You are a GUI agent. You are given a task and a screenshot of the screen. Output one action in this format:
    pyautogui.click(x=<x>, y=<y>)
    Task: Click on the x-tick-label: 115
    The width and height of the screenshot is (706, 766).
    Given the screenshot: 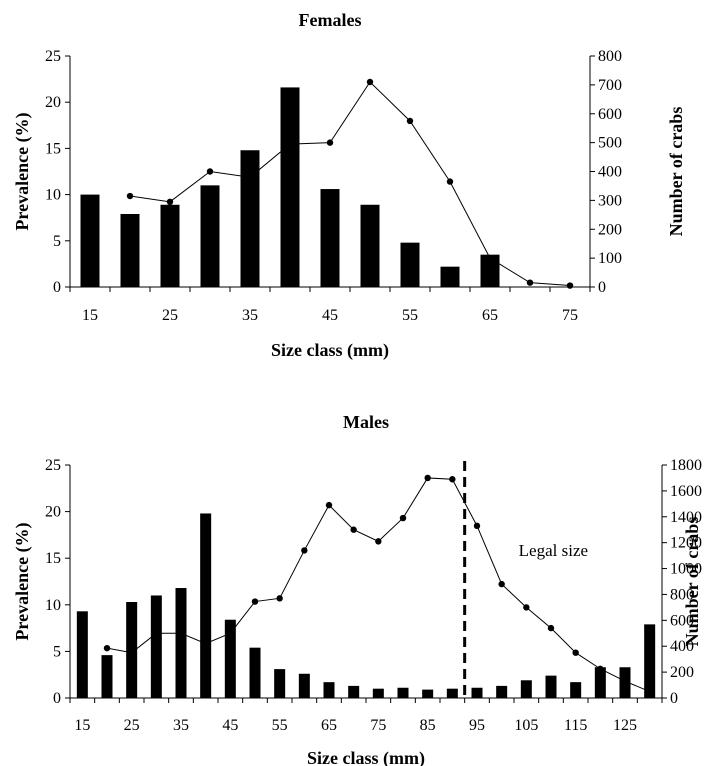 What is the action you would take?
    pyautogui.click(x=575, y=725)
    